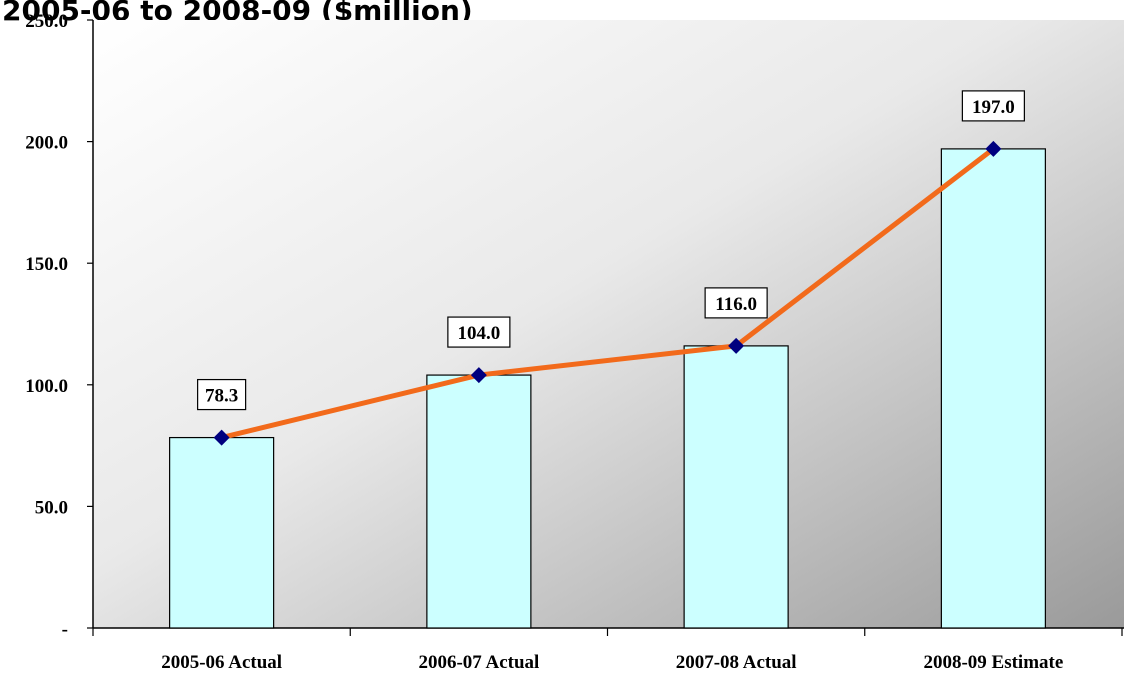 This screenshot has width=1124, height=680. I want to click on x-category-label: 2006-07 Actual, so click(478, 662).